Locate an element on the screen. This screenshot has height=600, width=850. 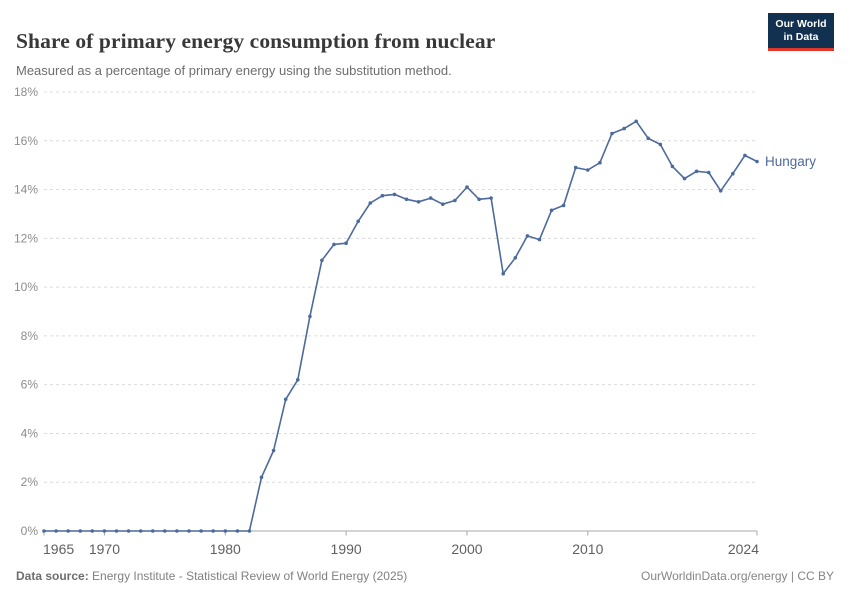
x-tick-label: 1965 is located at coordinates (58, 549).